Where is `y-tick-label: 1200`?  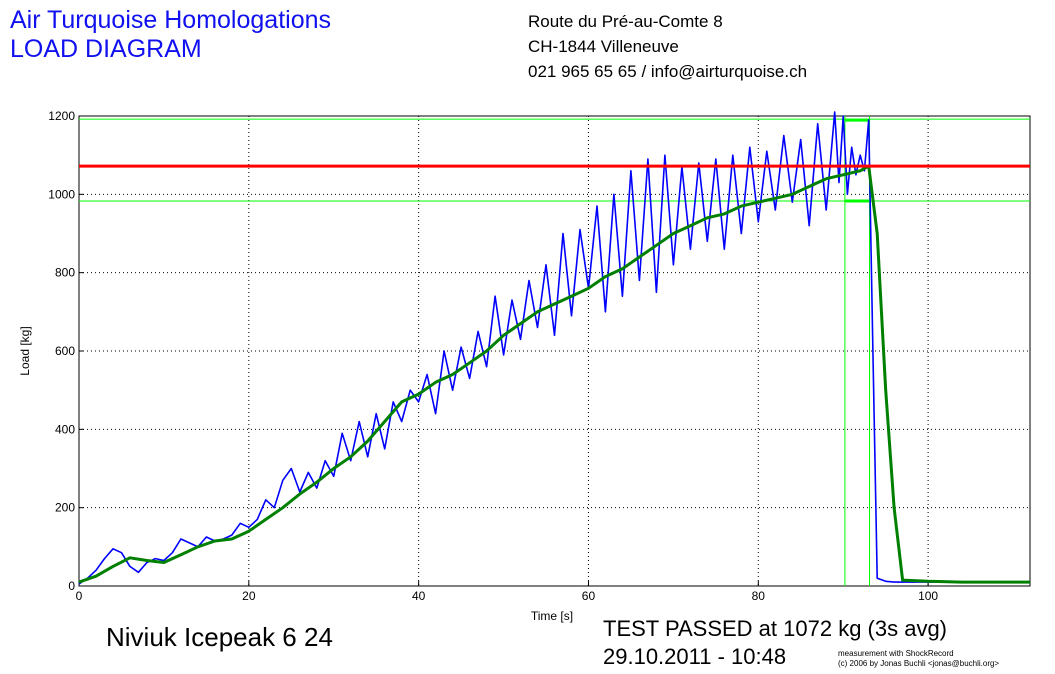
y-tick-label: 1200 is located at coordinates (61, 116).